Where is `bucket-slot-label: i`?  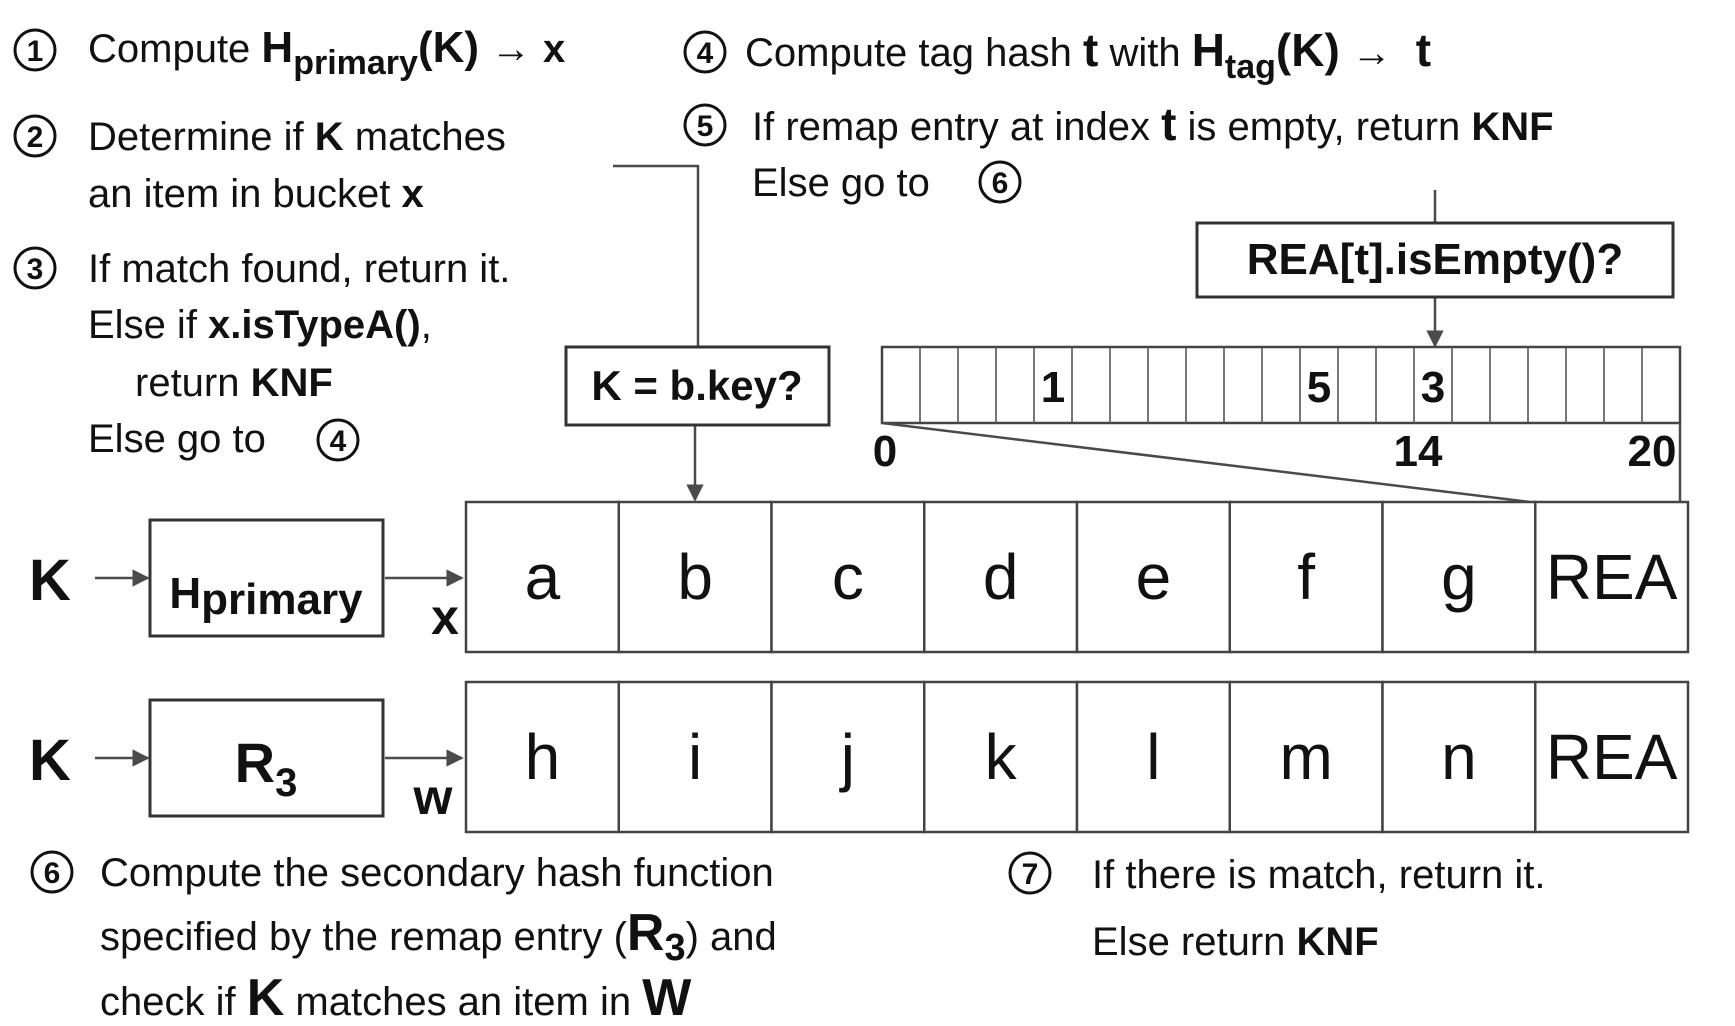
bucket-slot-label: i is located at coordinates (695, 757).